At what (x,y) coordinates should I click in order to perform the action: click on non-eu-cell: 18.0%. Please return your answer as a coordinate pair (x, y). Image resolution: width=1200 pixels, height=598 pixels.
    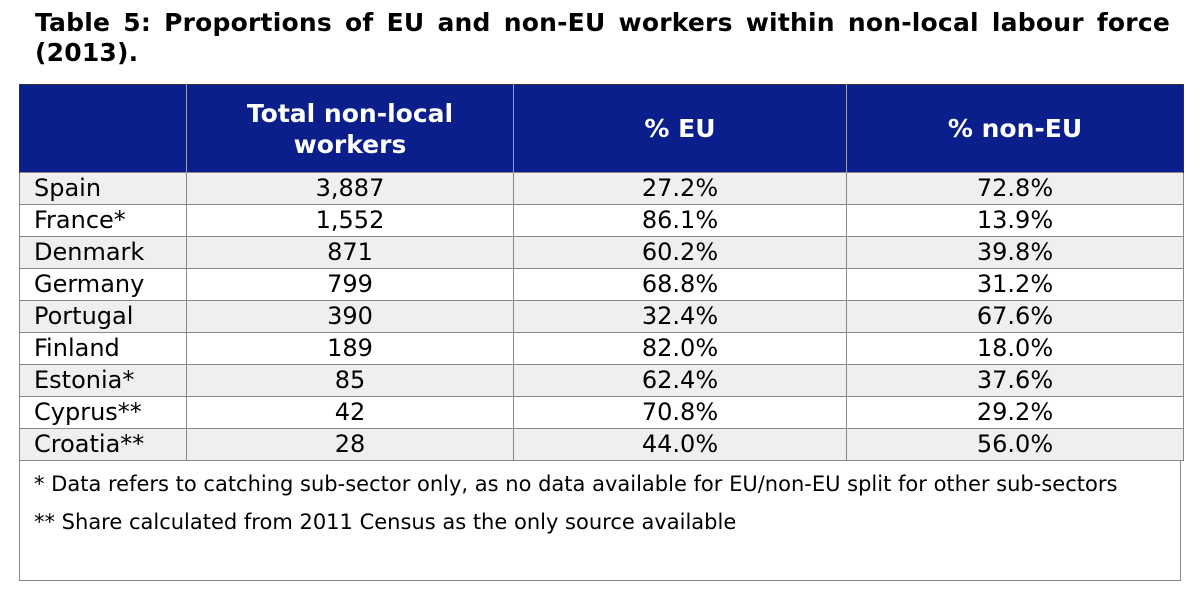
    Looking at the image, I should click on (1015, 348).